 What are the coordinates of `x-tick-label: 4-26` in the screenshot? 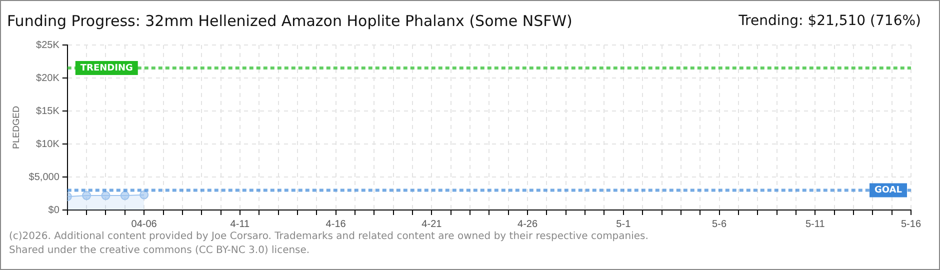 It's located at (528, 224).